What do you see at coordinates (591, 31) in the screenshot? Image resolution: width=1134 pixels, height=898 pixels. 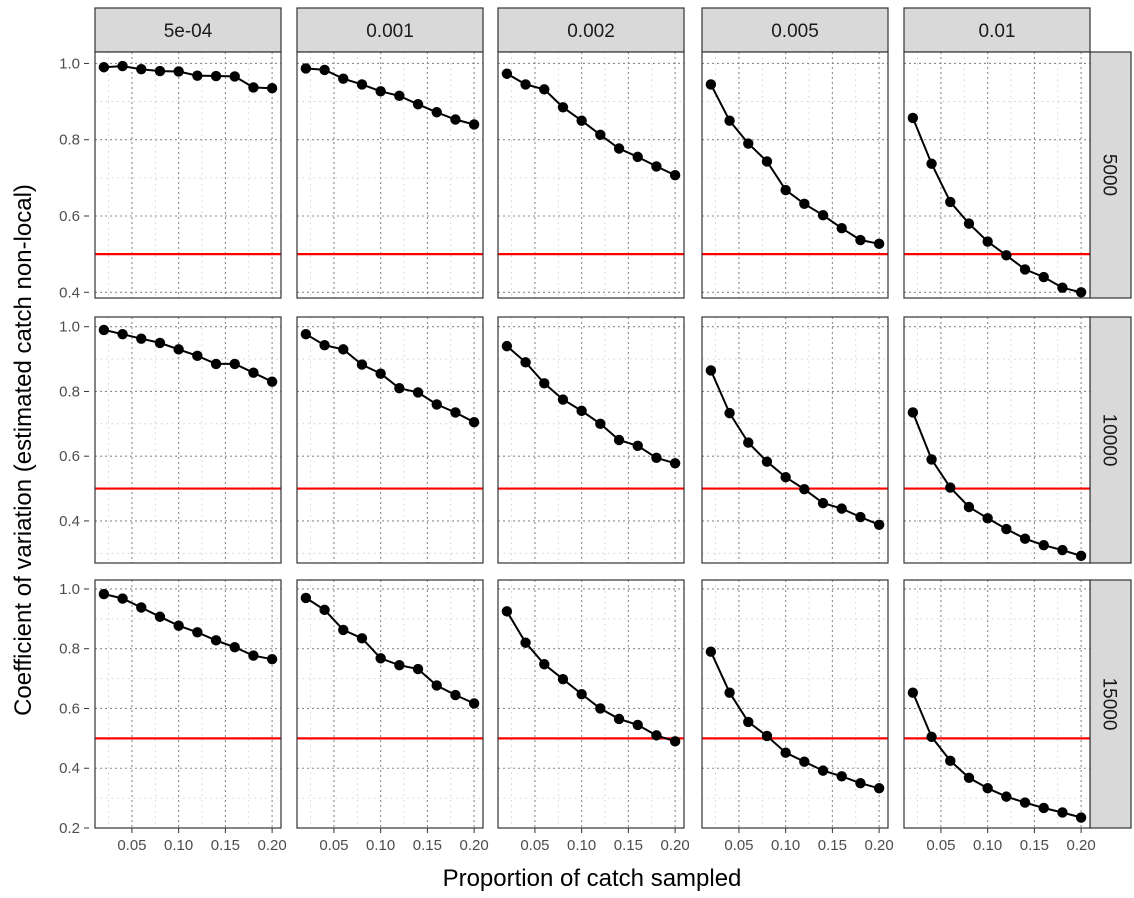 I see `column-strip-label: 0.002` at bounding box center [591, 31].